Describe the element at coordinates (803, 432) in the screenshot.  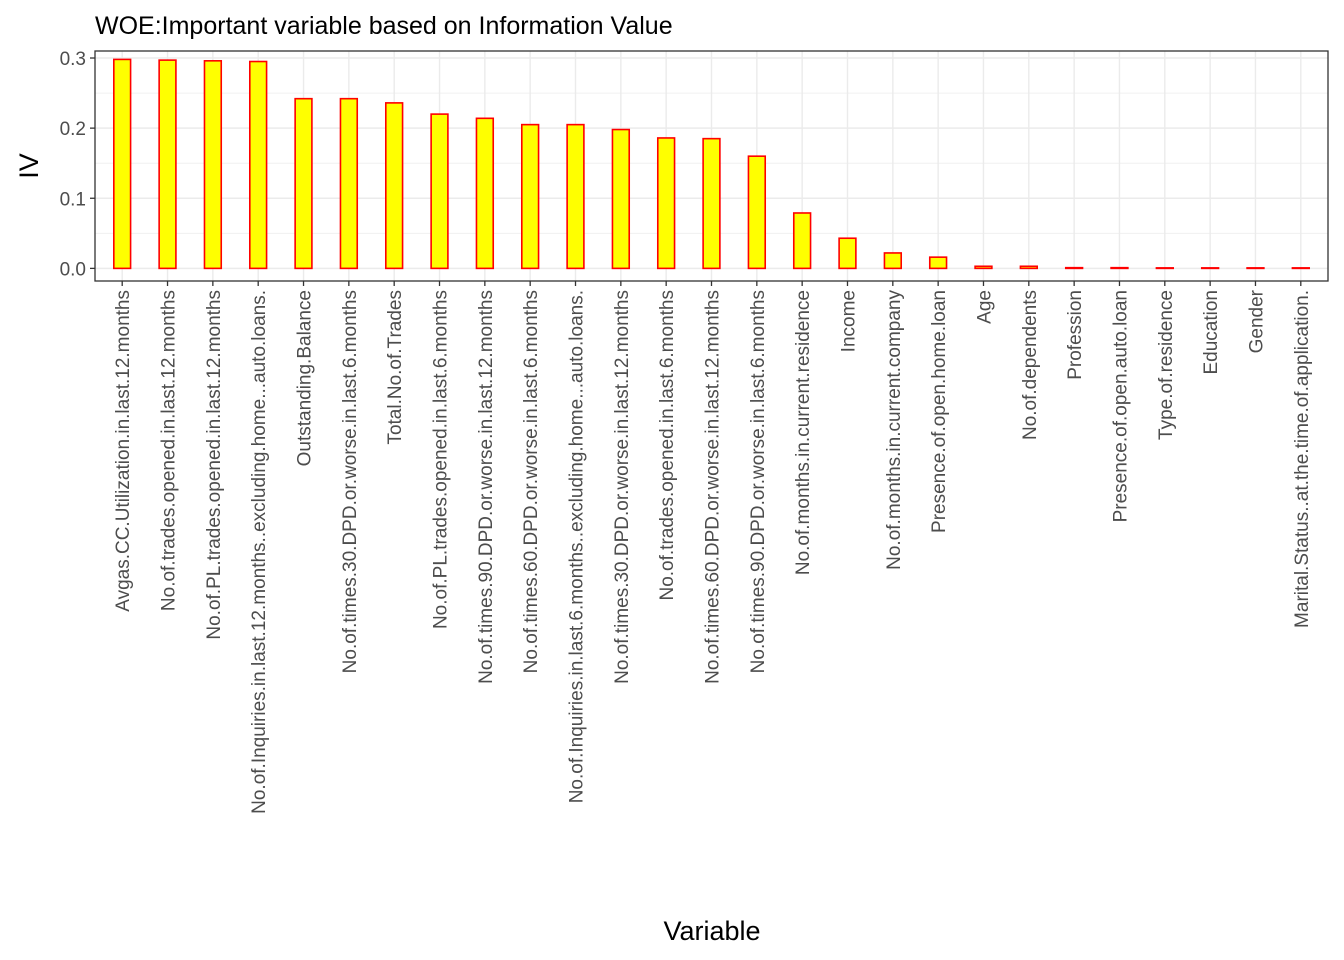
I see `x-tick-label: No.of.months.in.current.residence` at that location.